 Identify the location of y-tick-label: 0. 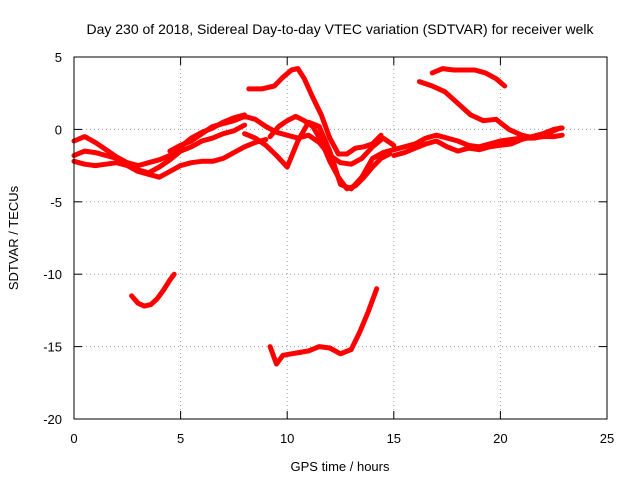
(58, 129).